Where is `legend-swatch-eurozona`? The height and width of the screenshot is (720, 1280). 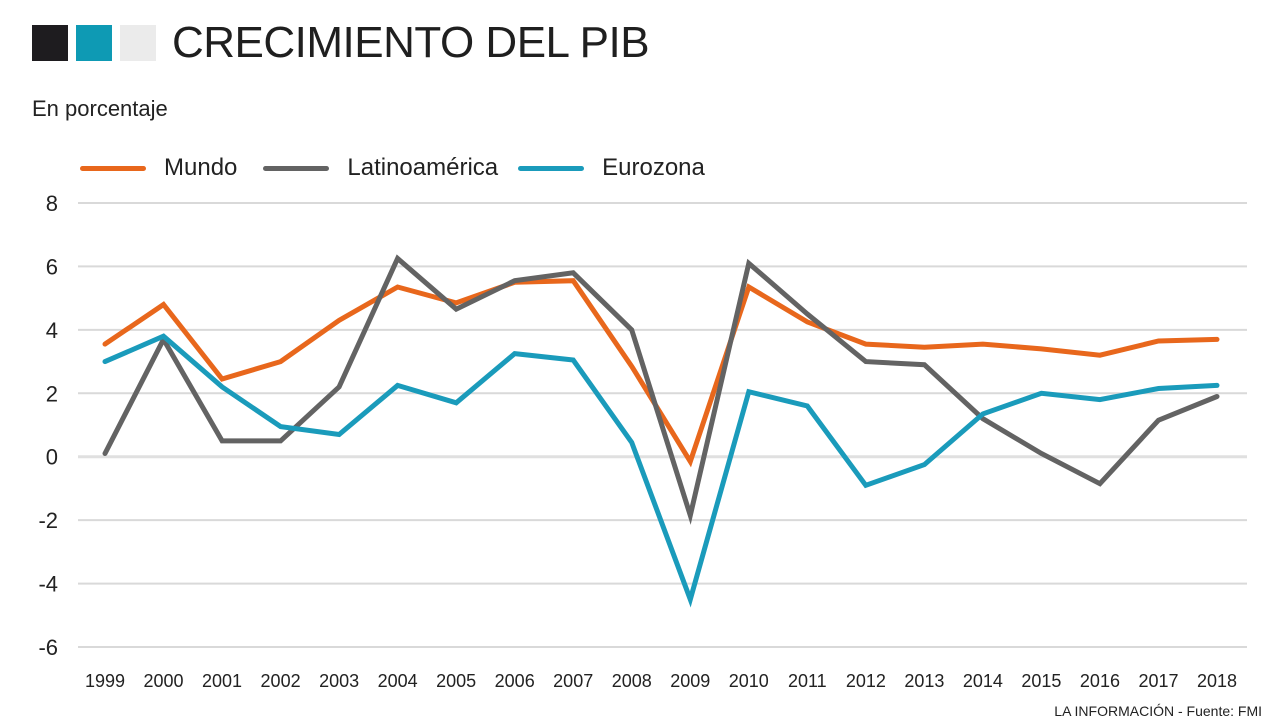
legend-swatch-eurozona is located at coordinates (551, 168).